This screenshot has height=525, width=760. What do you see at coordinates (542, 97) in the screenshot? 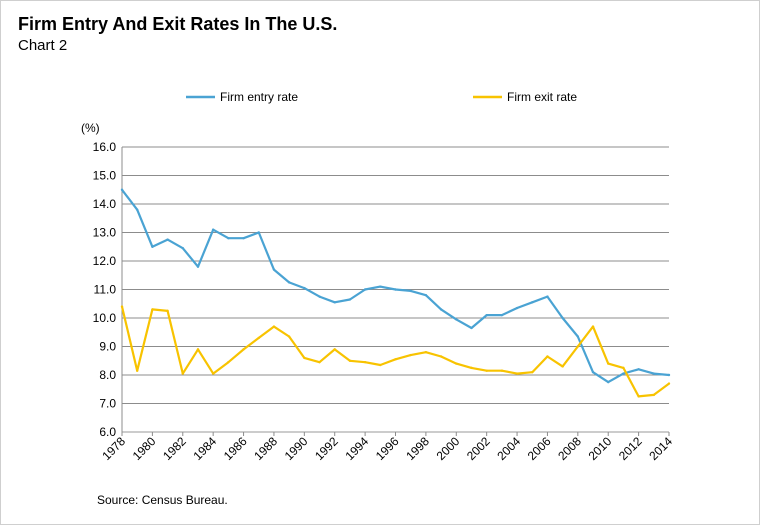
I see `legend-label: Firm exit rate` at bounding box center [542, 97].